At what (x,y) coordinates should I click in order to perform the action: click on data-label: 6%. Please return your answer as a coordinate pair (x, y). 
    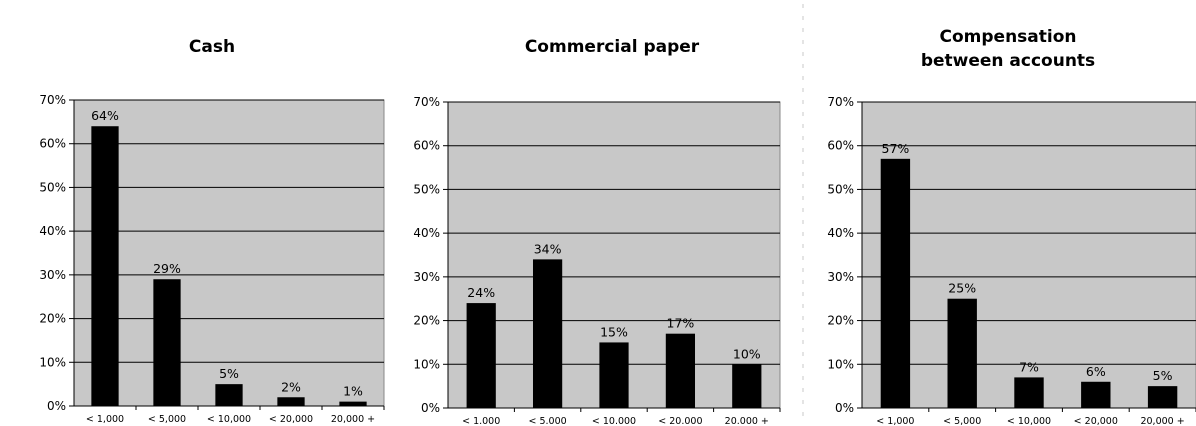
    Looking at the image, I should click on (1096, 371).